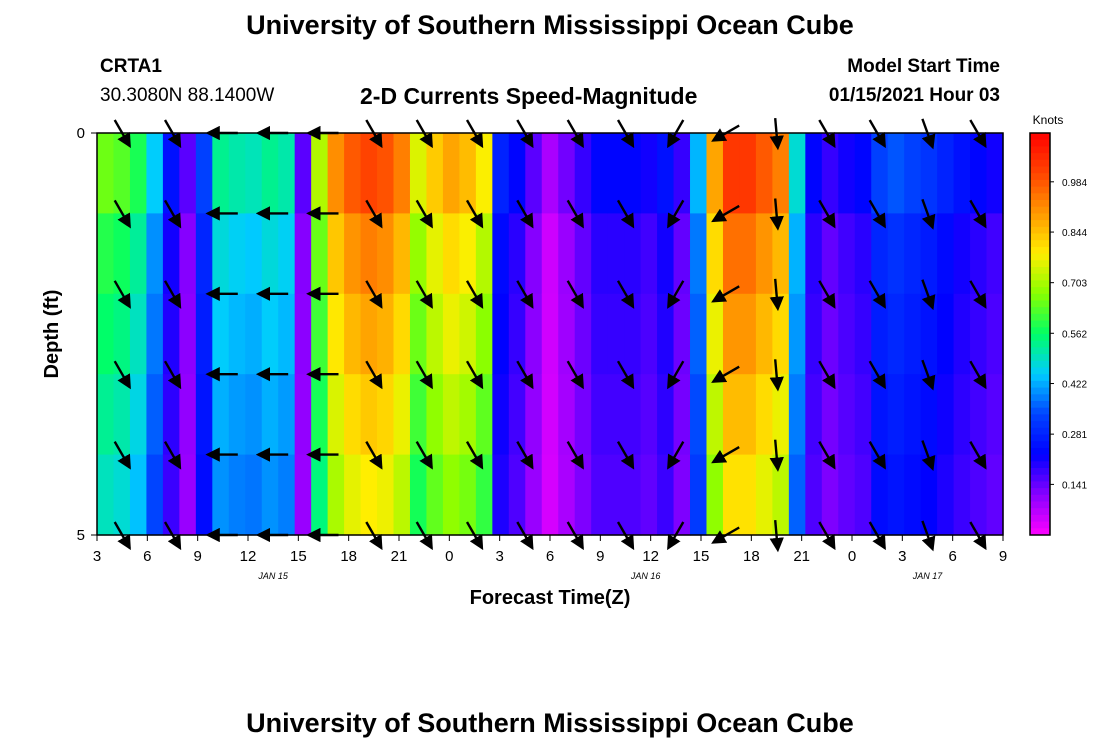 The height and width of the screenshot is (750, 1100). I want to click on x-tick-label: 15, so click(298, 556).